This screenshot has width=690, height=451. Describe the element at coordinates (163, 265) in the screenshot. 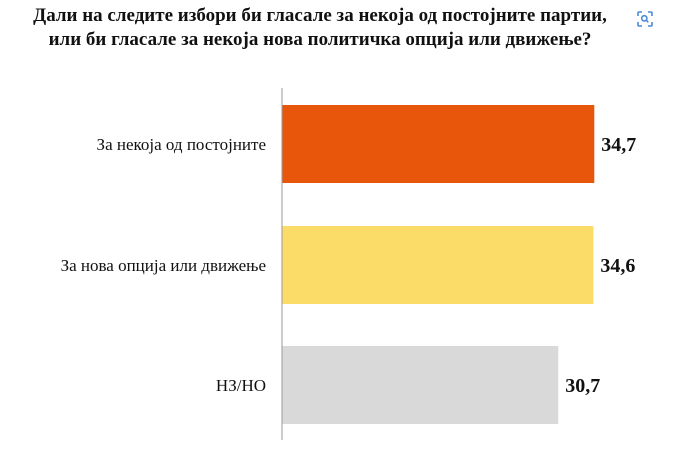

I see `category-label-1: За нова опција или движење` at that location.